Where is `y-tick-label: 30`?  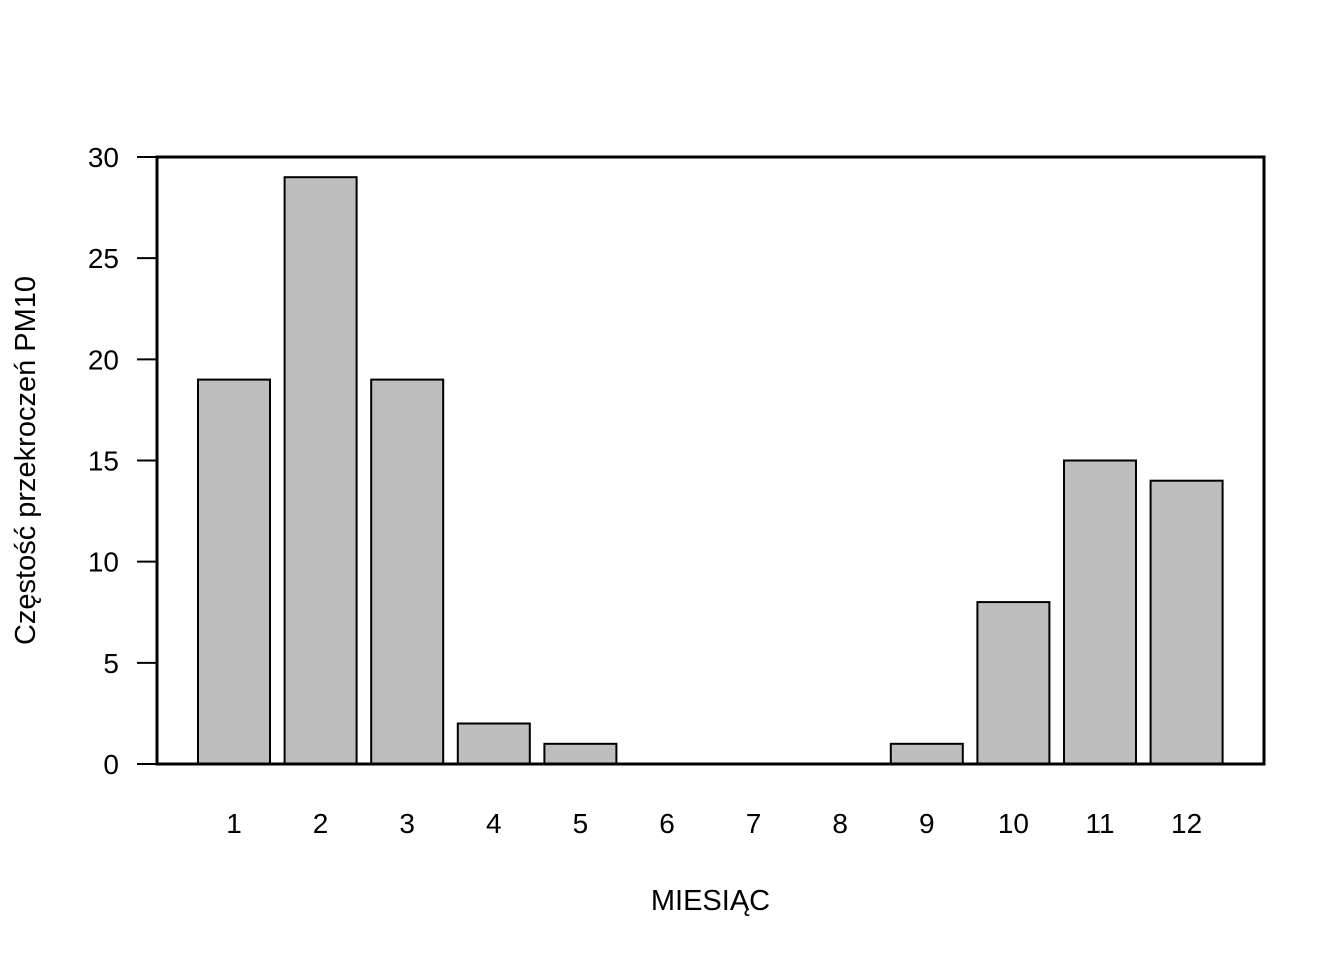
y-tick-label: 30 is located at coordinates (103, 157).